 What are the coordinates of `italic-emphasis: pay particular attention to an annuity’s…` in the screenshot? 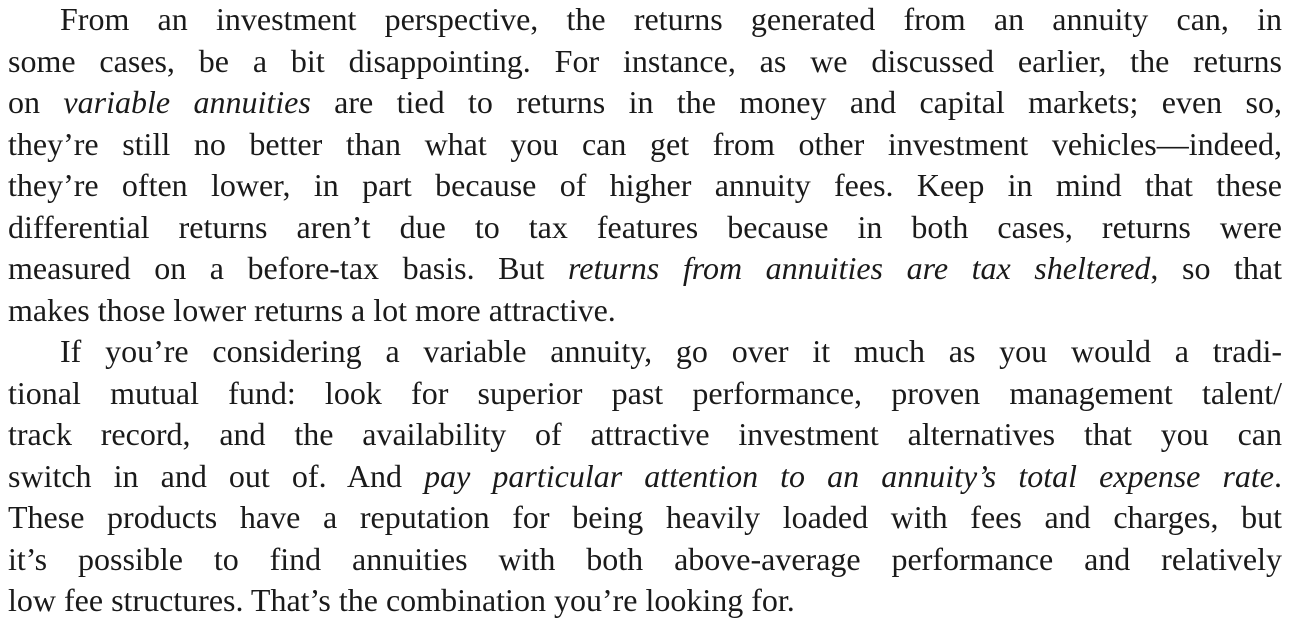 It's located at (849, 475).